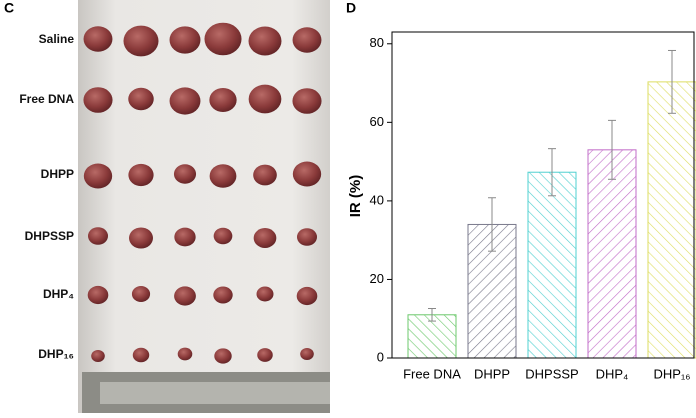 The width and height of the screenshot is (696, 418). I want to click on x-tick-label: DHPP, so click(492, 373).